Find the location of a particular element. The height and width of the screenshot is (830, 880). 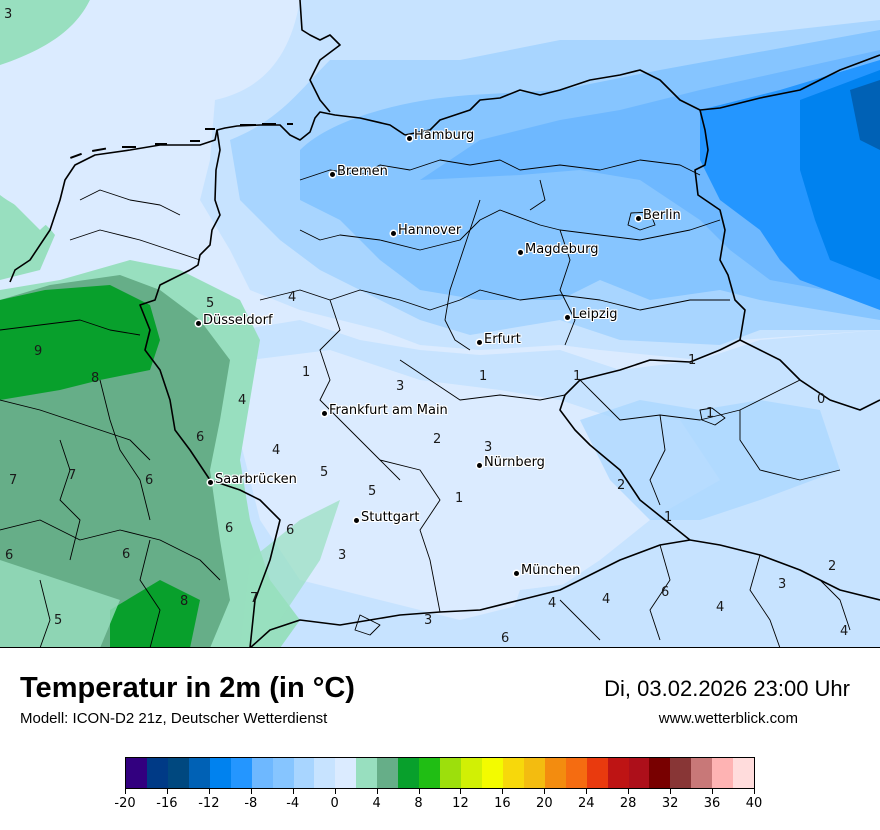

city-label: Erfurt is located at coordinates (499, 340).